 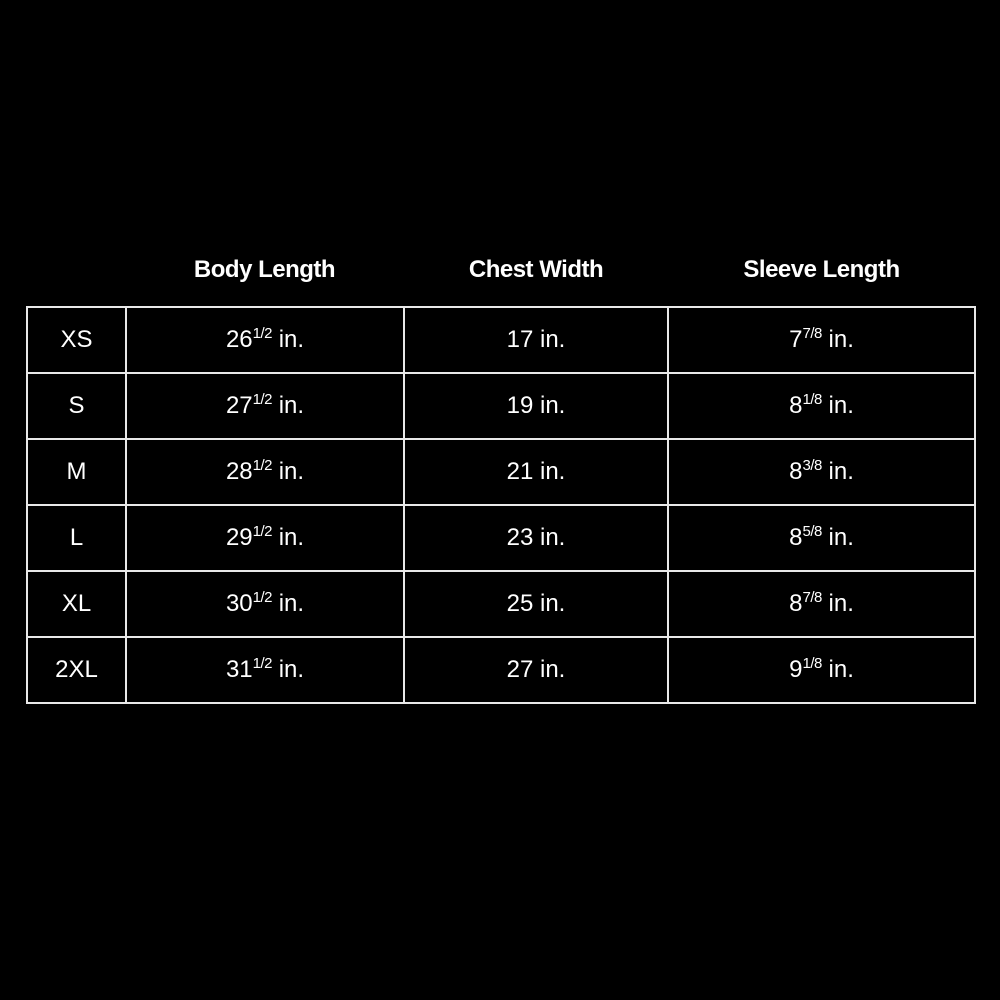 I want to click on size-label: XL, so click(x=76, y=603).